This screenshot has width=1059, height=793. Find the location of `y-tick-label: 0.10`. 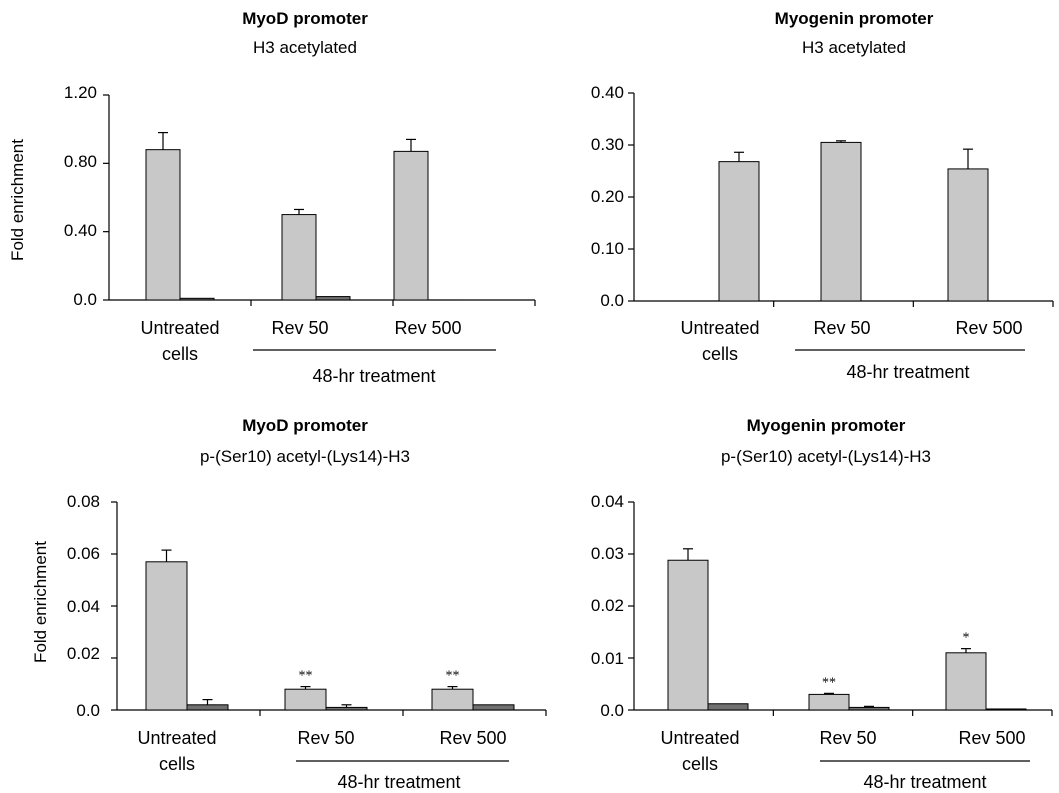

y-tick-label: 0.10 is located at coordinates (607, 248).